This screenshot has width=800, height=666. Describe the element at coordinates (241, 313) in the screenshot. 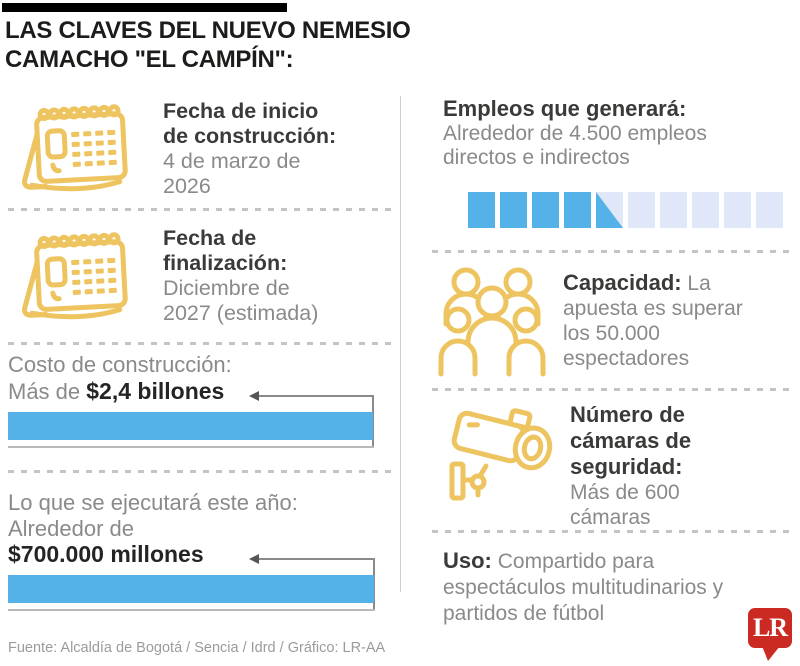

I see `end-date-value-line: 2027 (estimada)` at that location.